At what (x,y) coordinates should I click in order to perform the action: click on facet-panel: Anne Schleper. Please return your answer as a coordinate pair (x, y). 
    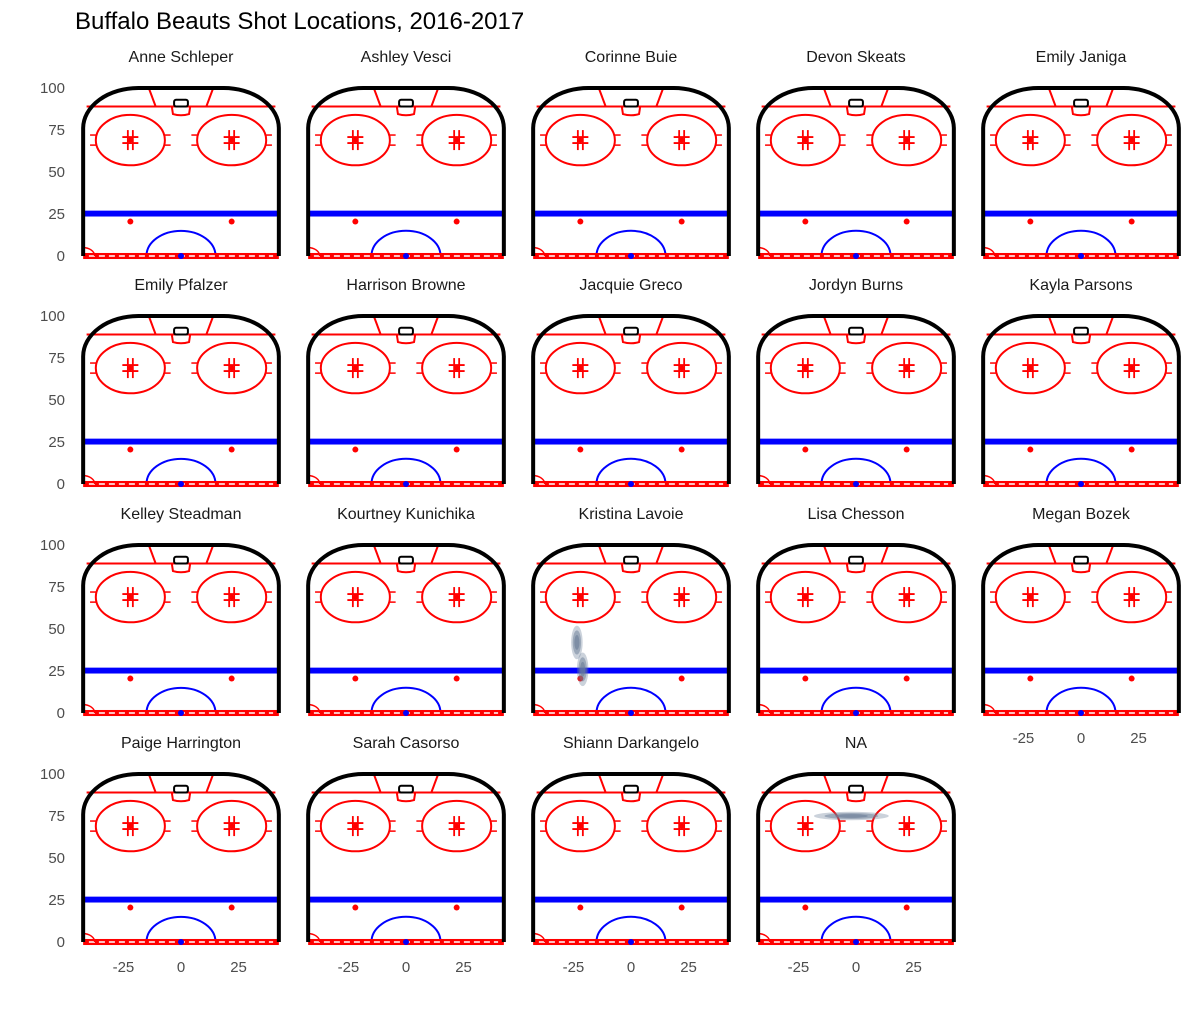
    Looking at the image, I should click on (181, 154).